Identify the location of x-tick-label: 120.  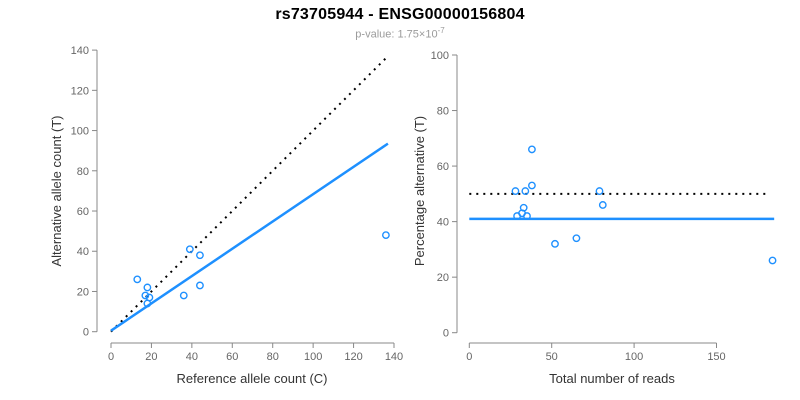
(353, 357).